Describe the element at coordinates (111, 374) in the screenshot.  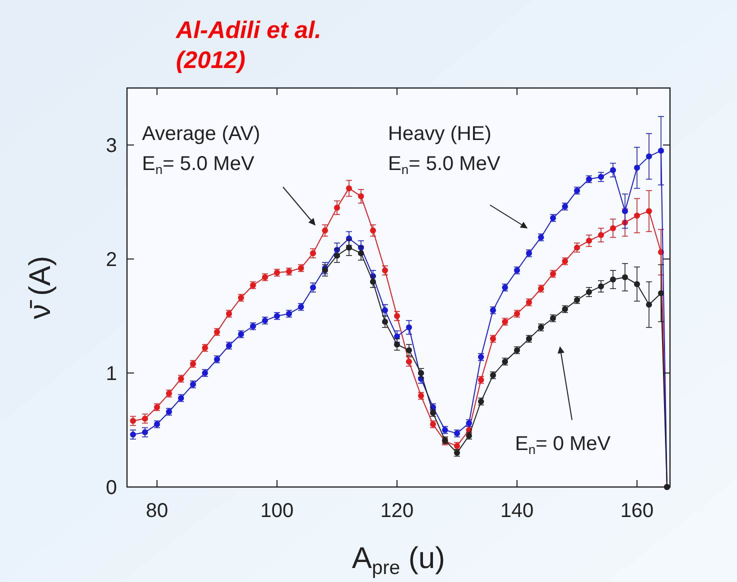
I see `y-tick-label: 1` at that location.